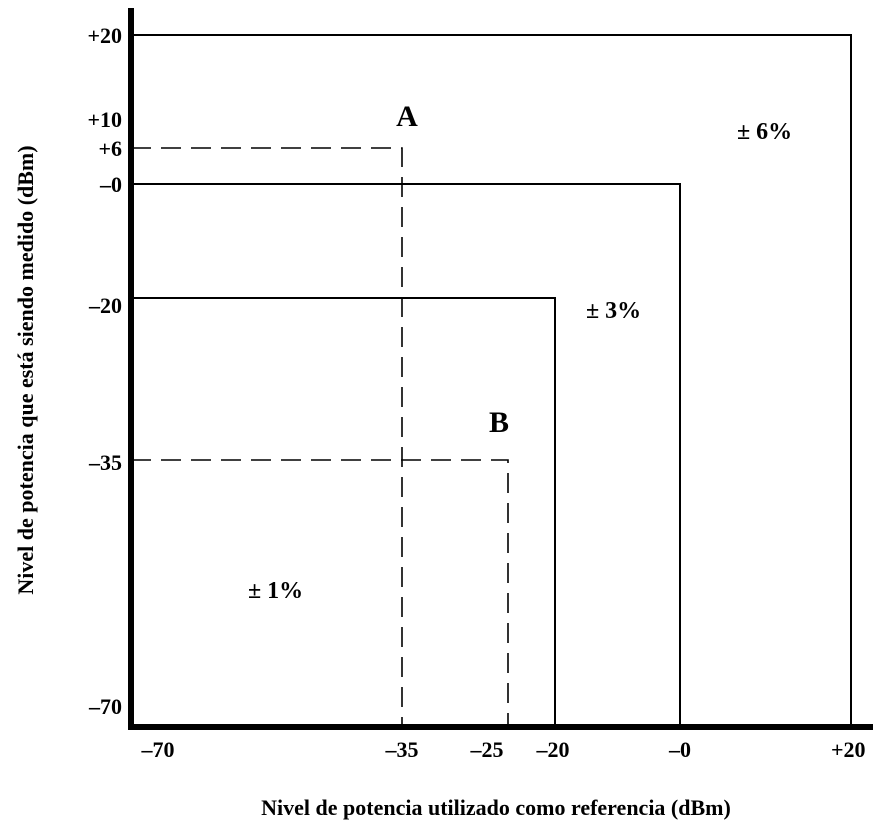 The width and height of the screenshot is (873, 828). I want to click on x-tick-label: –35, so click(402, 749).